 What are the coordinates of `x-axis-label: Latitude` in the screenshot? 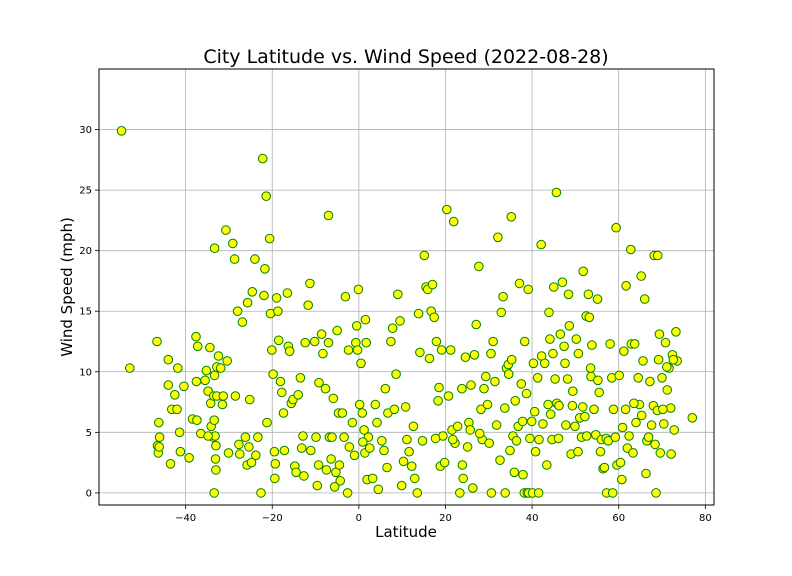 It's located at (406, 532).